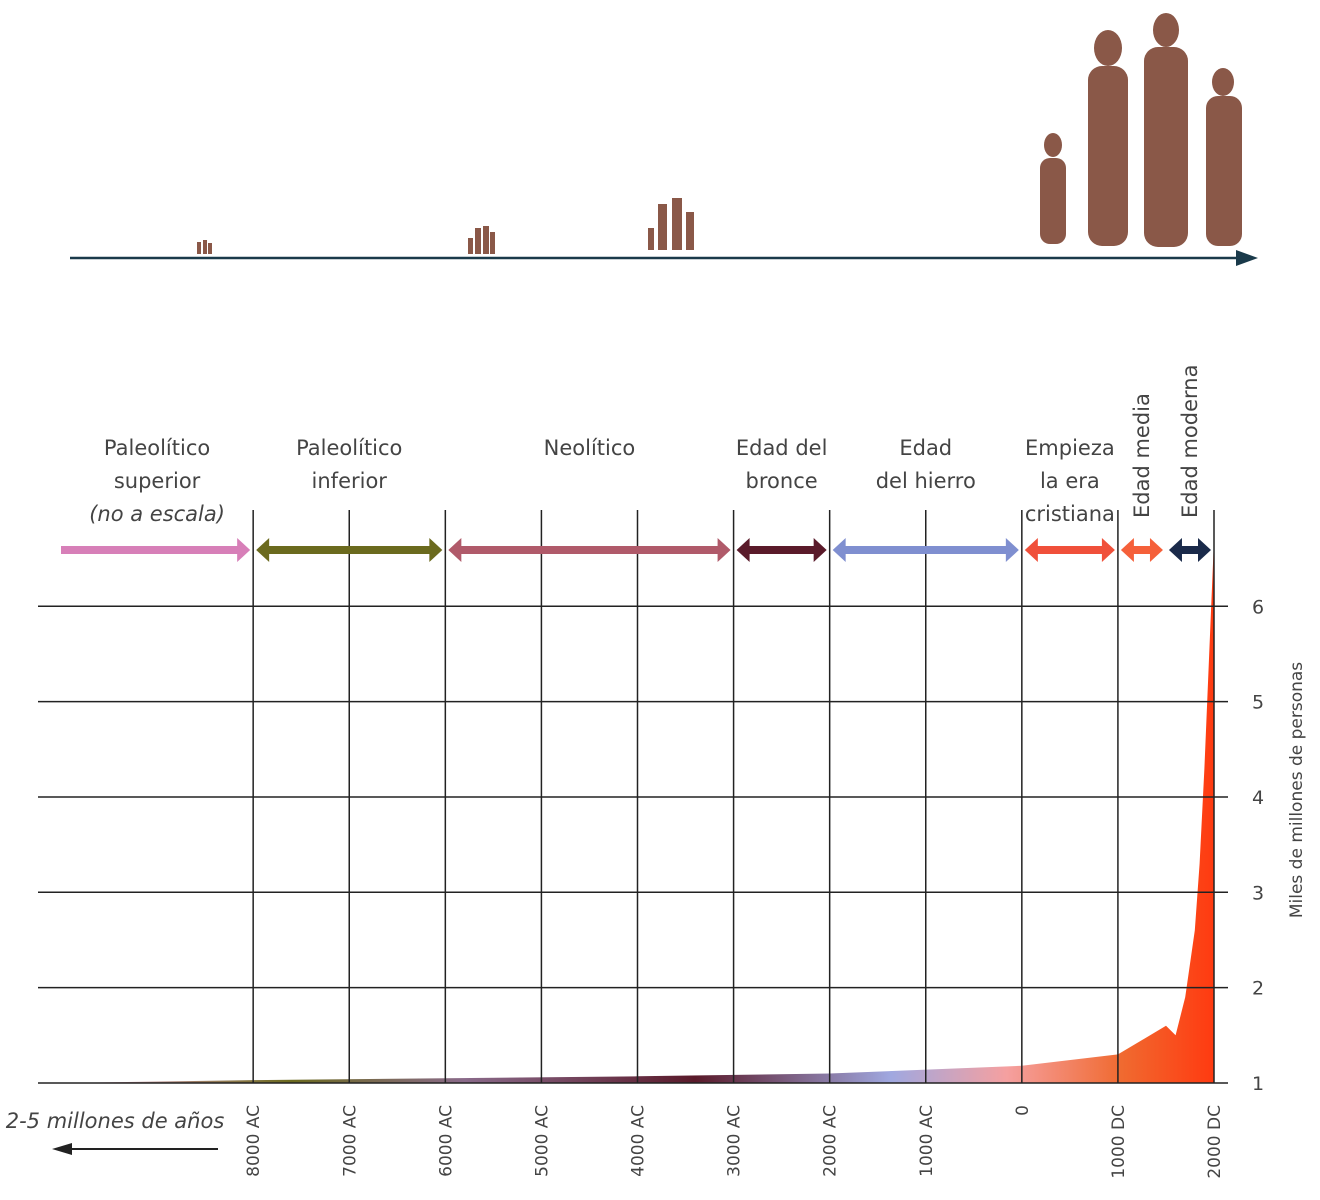 The height and width of the screenshot is (1200, 1320). Describe the element at coordinates (1215, 1142) in the screenshot. I see `x-tick-label: 2000 DC` at that location.